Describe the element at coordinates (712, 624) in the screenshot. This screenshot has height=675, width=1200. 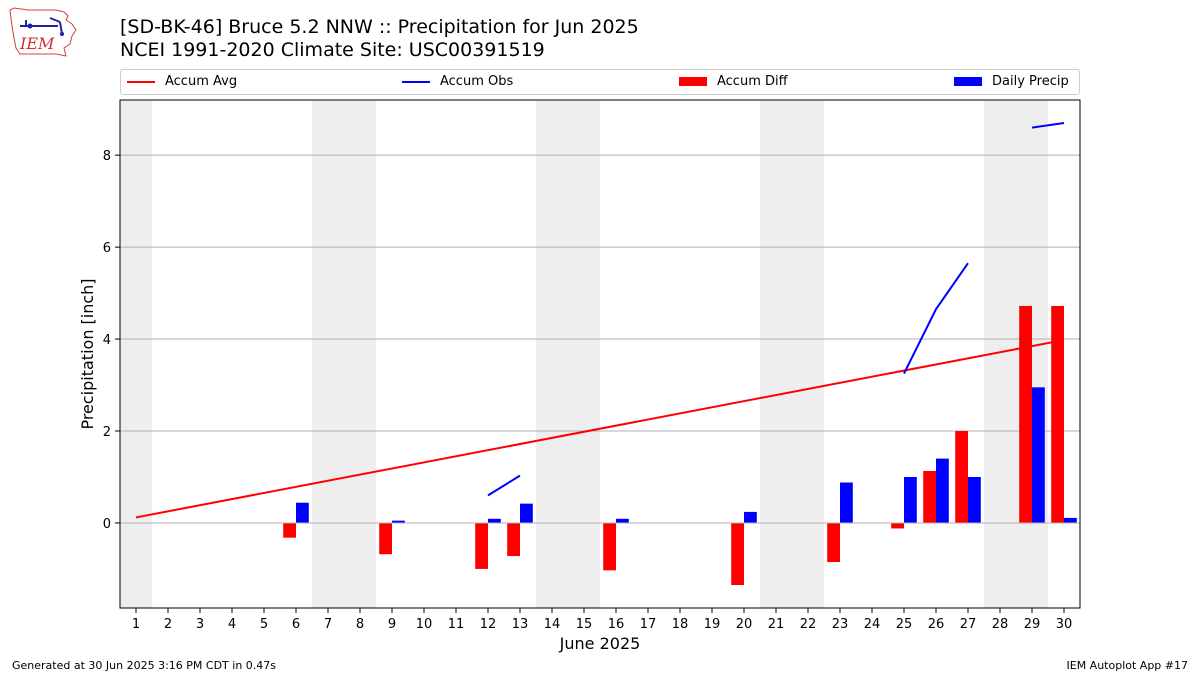
I see `xtick-label-19: 19` at that location.